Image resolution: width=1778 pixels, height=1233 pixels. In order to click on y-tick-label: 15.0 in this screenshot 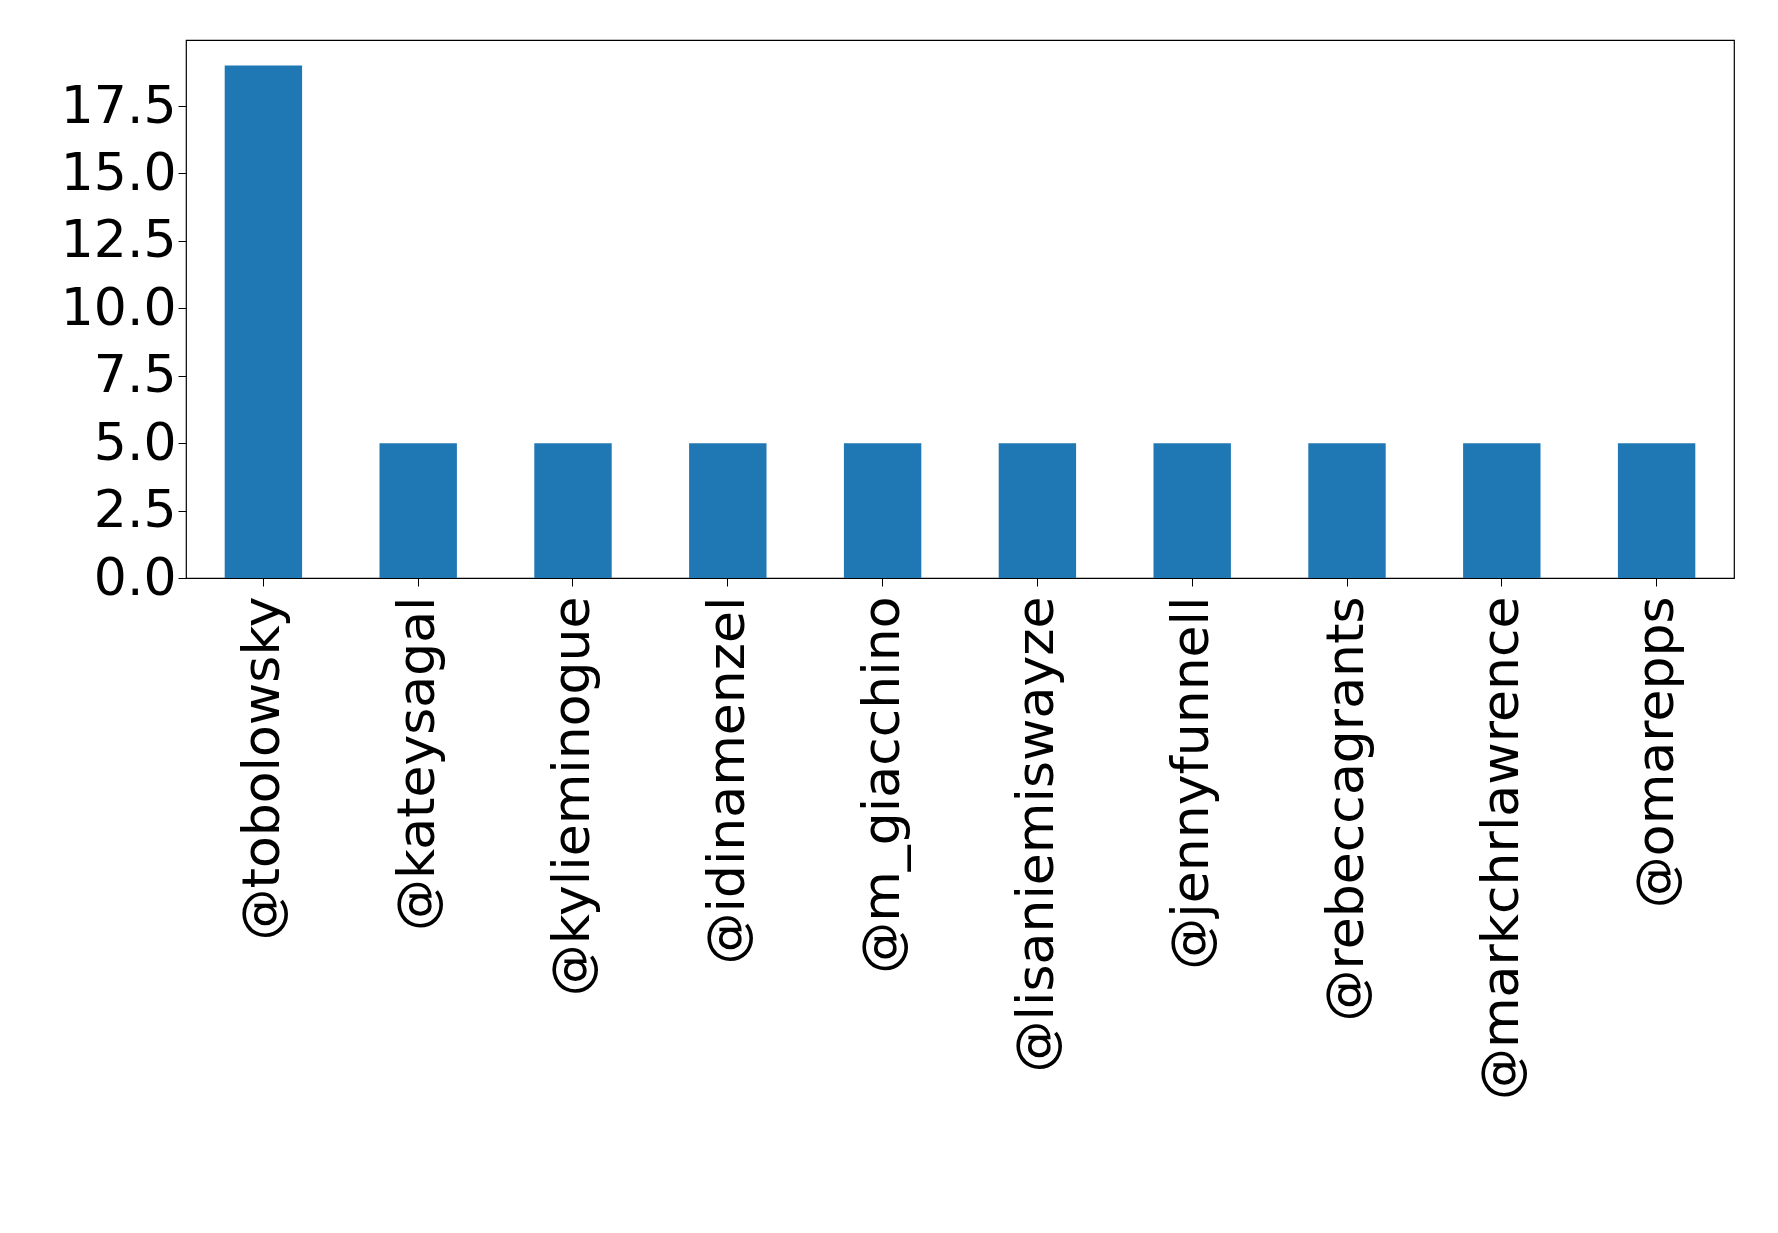, I will do `click(118, 171)`.